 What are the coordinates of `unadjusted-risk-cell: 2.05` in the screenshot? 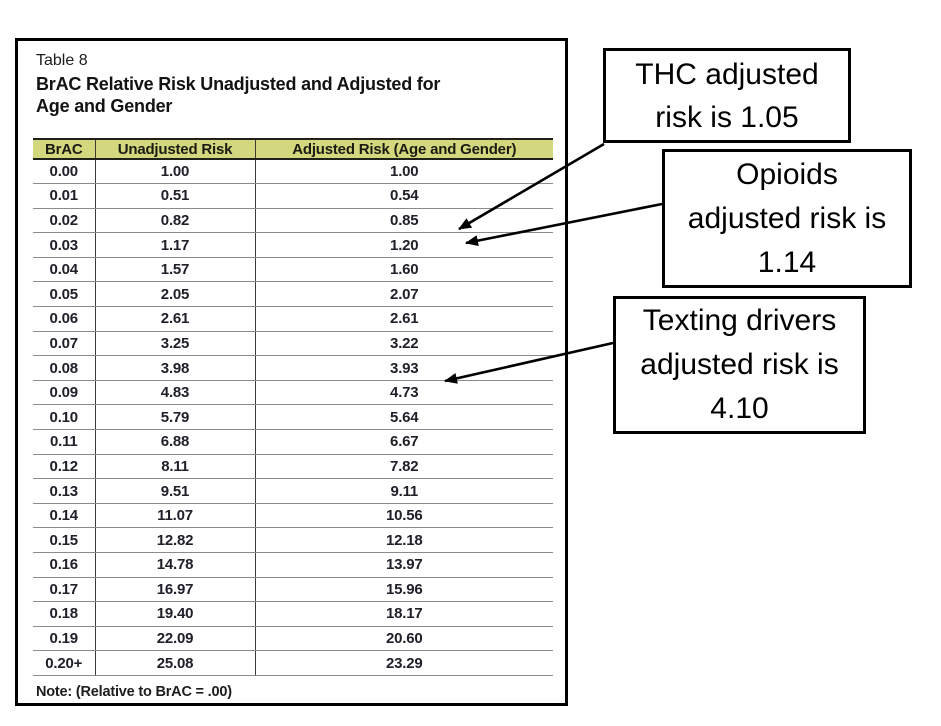 It's located at (175, 294).